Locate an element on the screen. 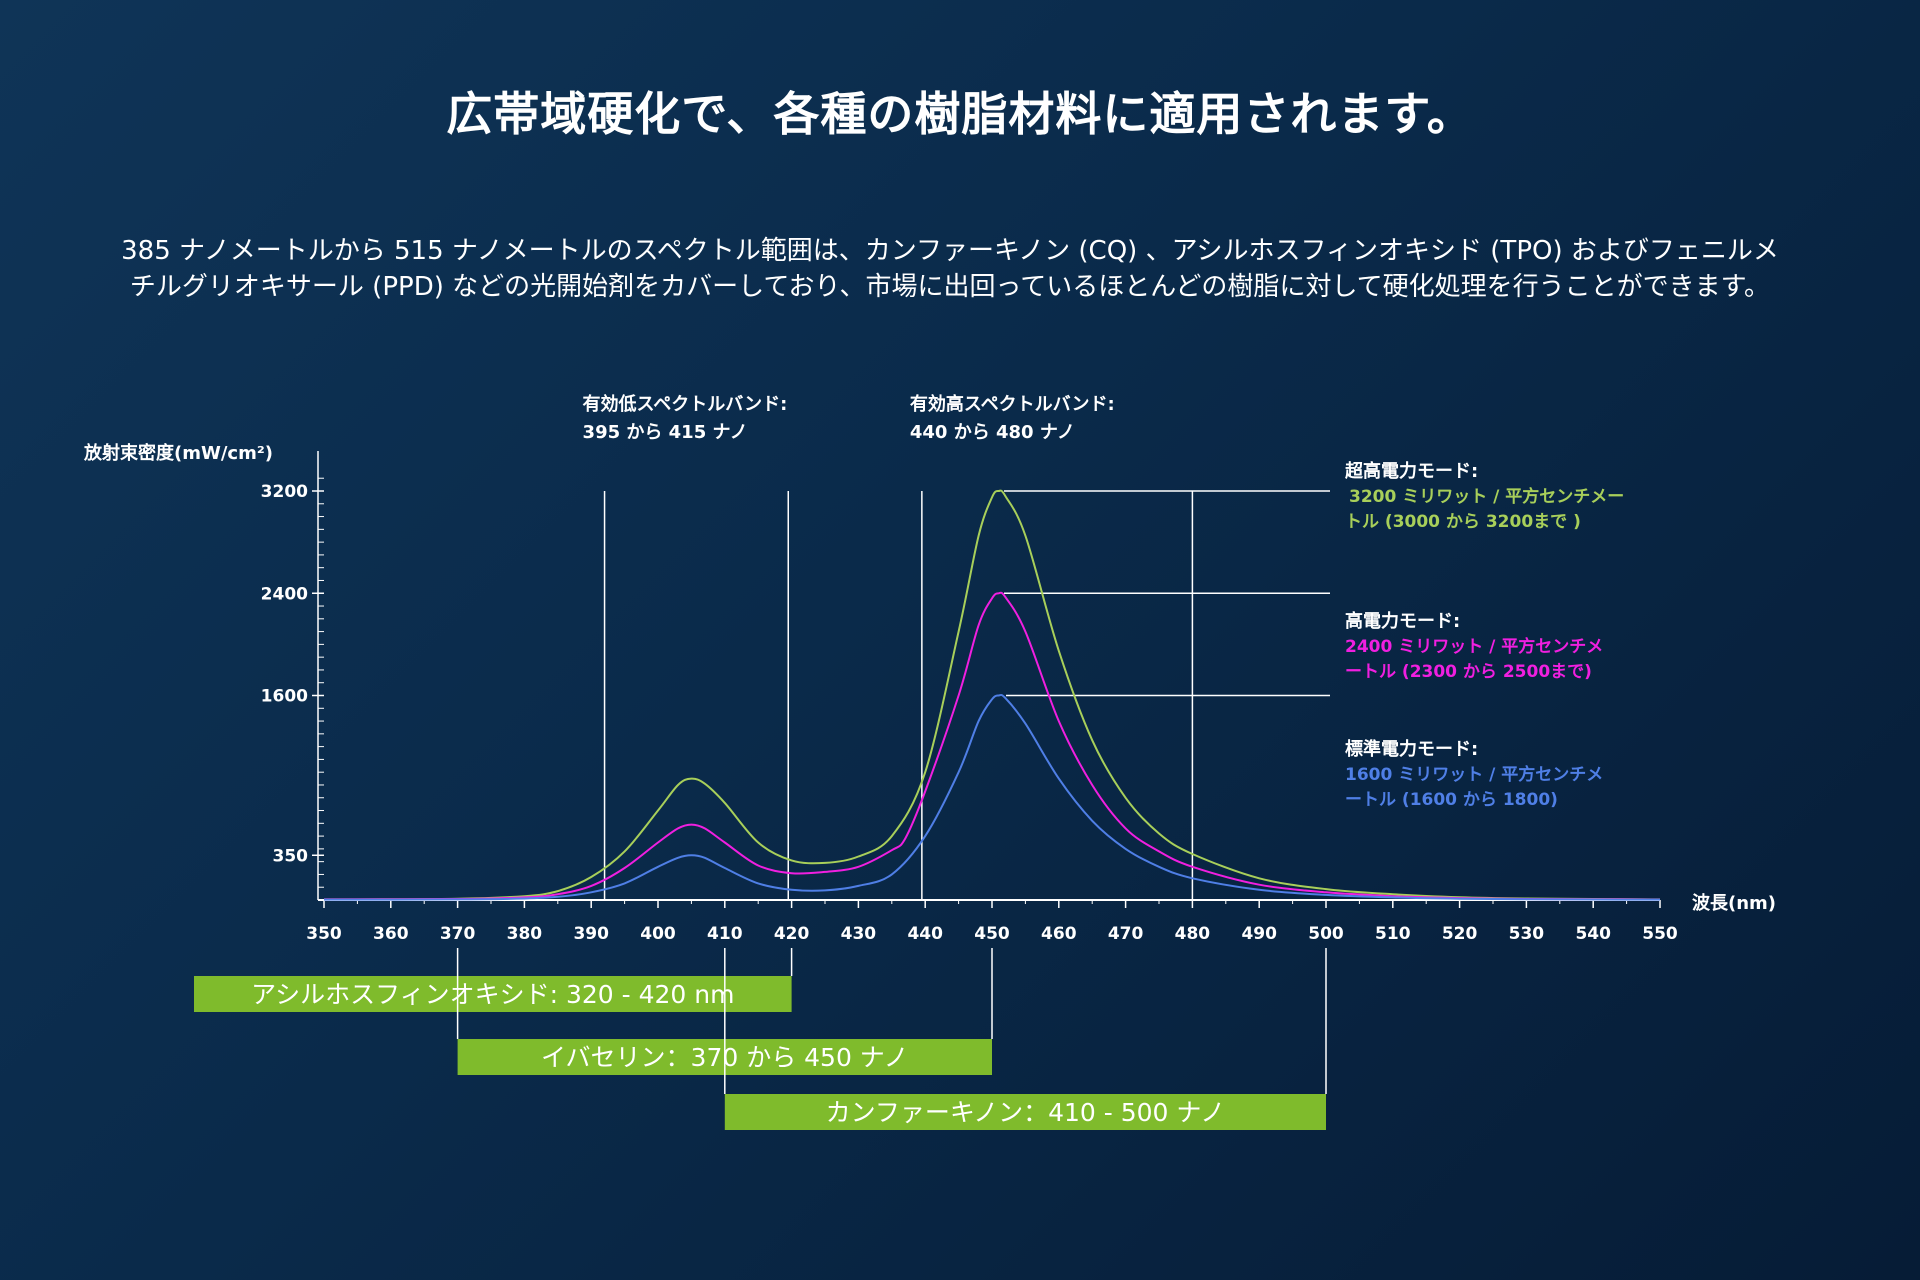 This screenshot has width=1920, height=1280. x-tick-label: 440 is located at coordinates (925, 934).